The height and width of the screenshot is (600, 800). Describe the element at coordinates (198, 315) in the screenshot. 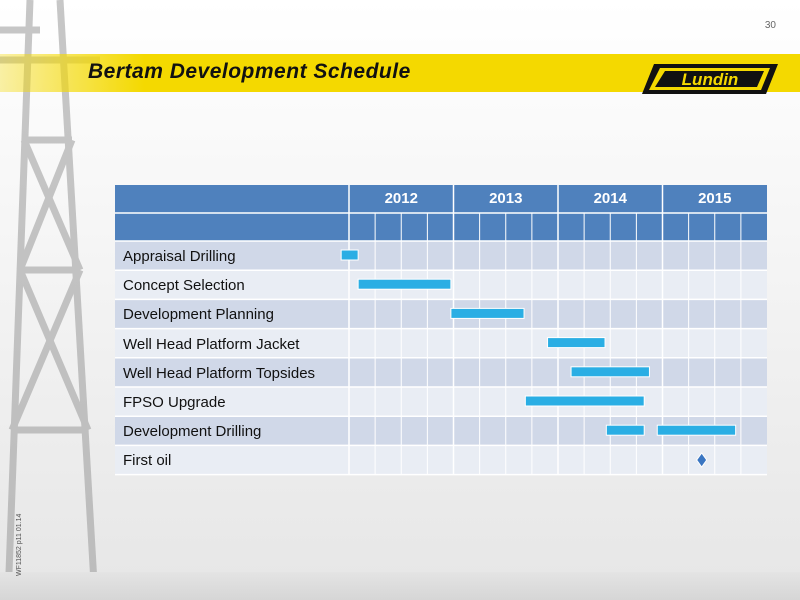

I see `task-label: Development Planning` at that location.